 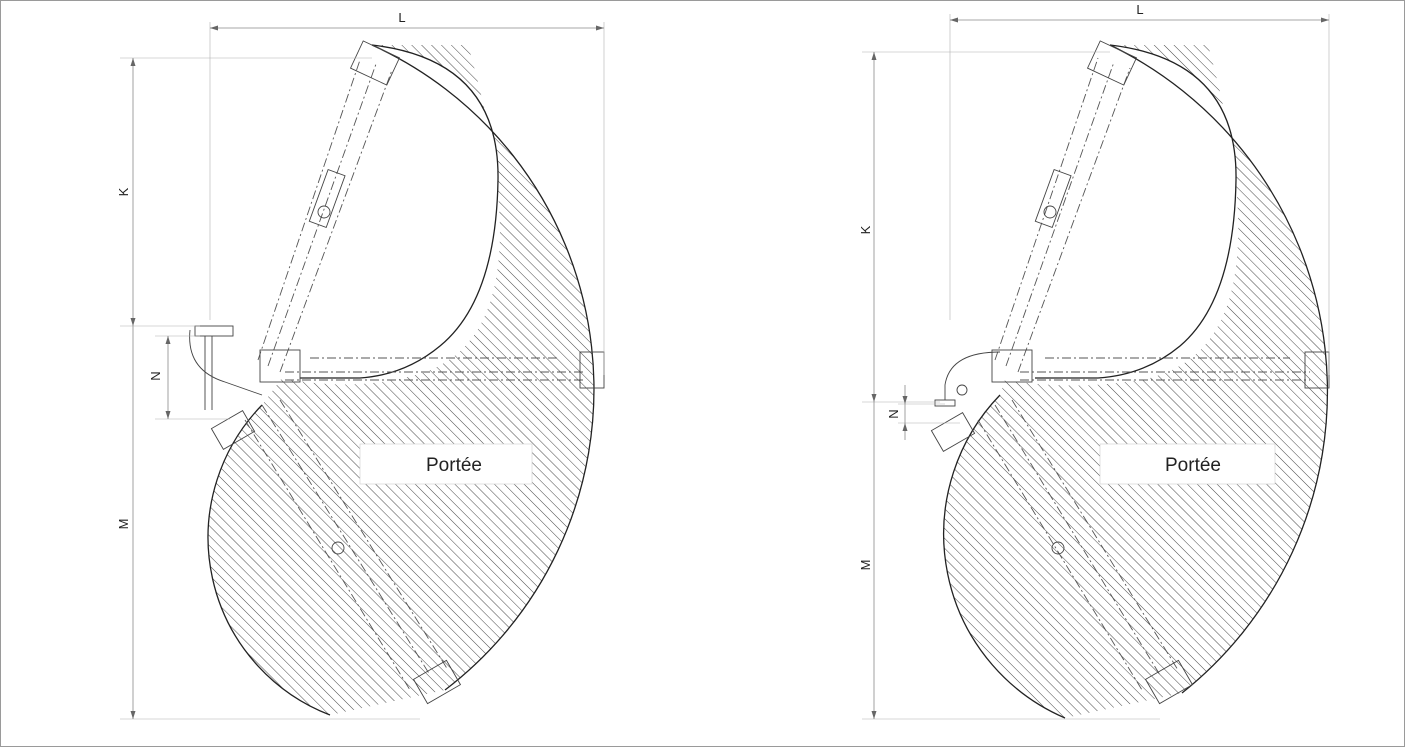 What do you see at coordinates (189, 377) in the screenshot?
I see `dimension-N-left: N` at bounding box center [189, 377].